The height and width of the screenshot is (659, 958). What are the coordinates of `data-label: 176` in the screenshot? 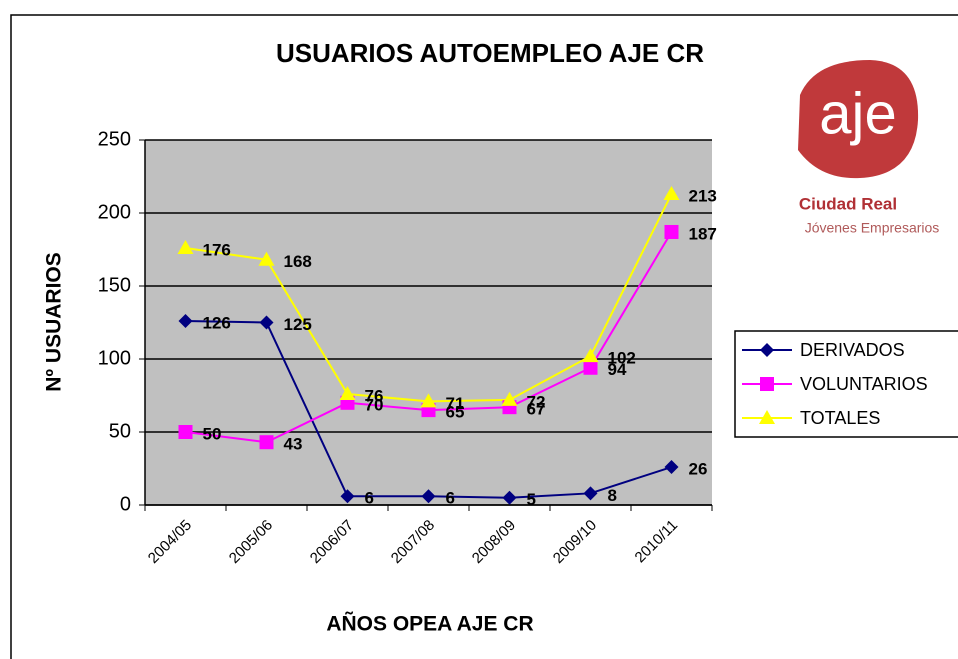 It's located at (217, 250).